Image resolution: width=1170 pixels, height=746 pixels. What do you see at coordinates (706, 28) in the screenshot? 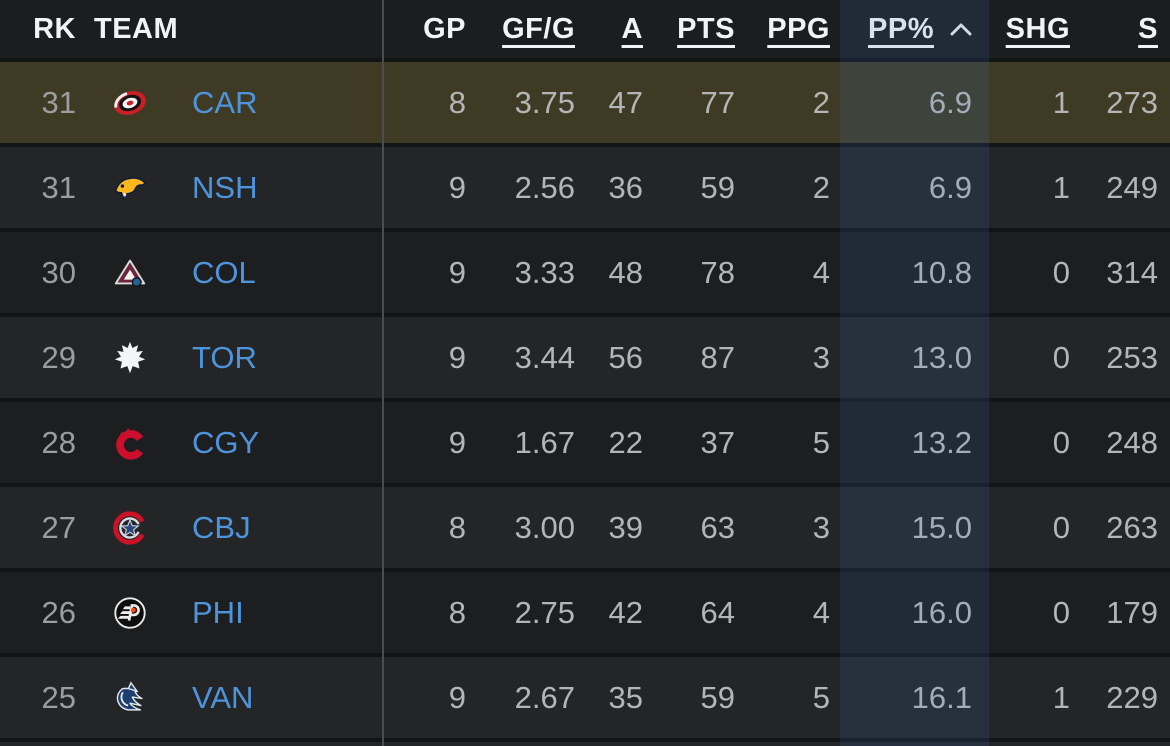
I see `column-header-pts: PTS` at bounding box center [706, 28].